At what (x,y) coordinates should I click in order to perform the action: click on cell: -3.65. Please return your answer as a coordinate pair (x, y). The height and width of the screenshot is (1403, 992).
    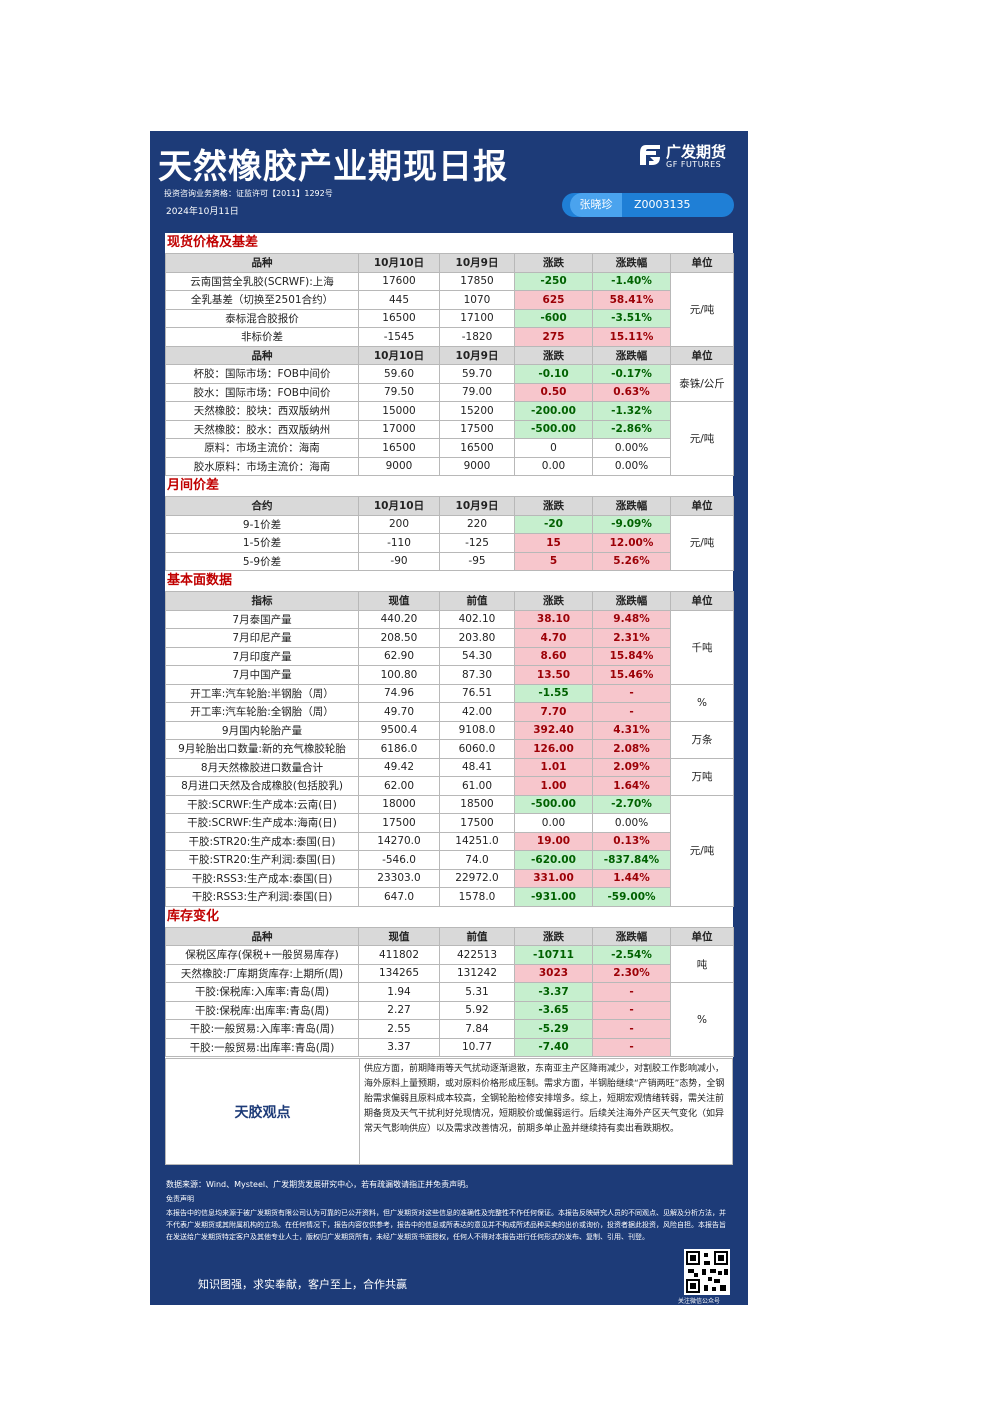
    Looking at the image, I should click on (553, 1010).